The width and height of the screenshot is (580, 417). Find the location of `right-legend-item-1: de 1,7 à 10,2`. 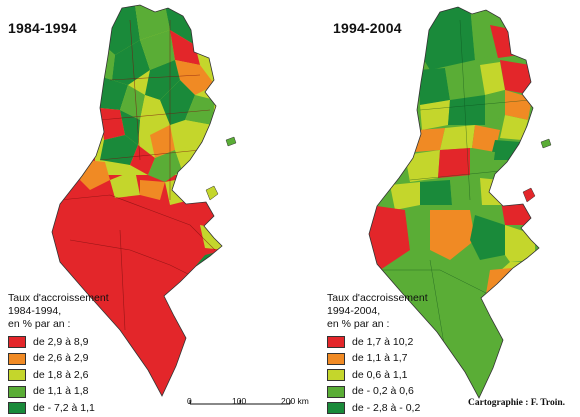

right-legend-item-1: de 1,7 à 10,2 is located at coordinates (377, 342).